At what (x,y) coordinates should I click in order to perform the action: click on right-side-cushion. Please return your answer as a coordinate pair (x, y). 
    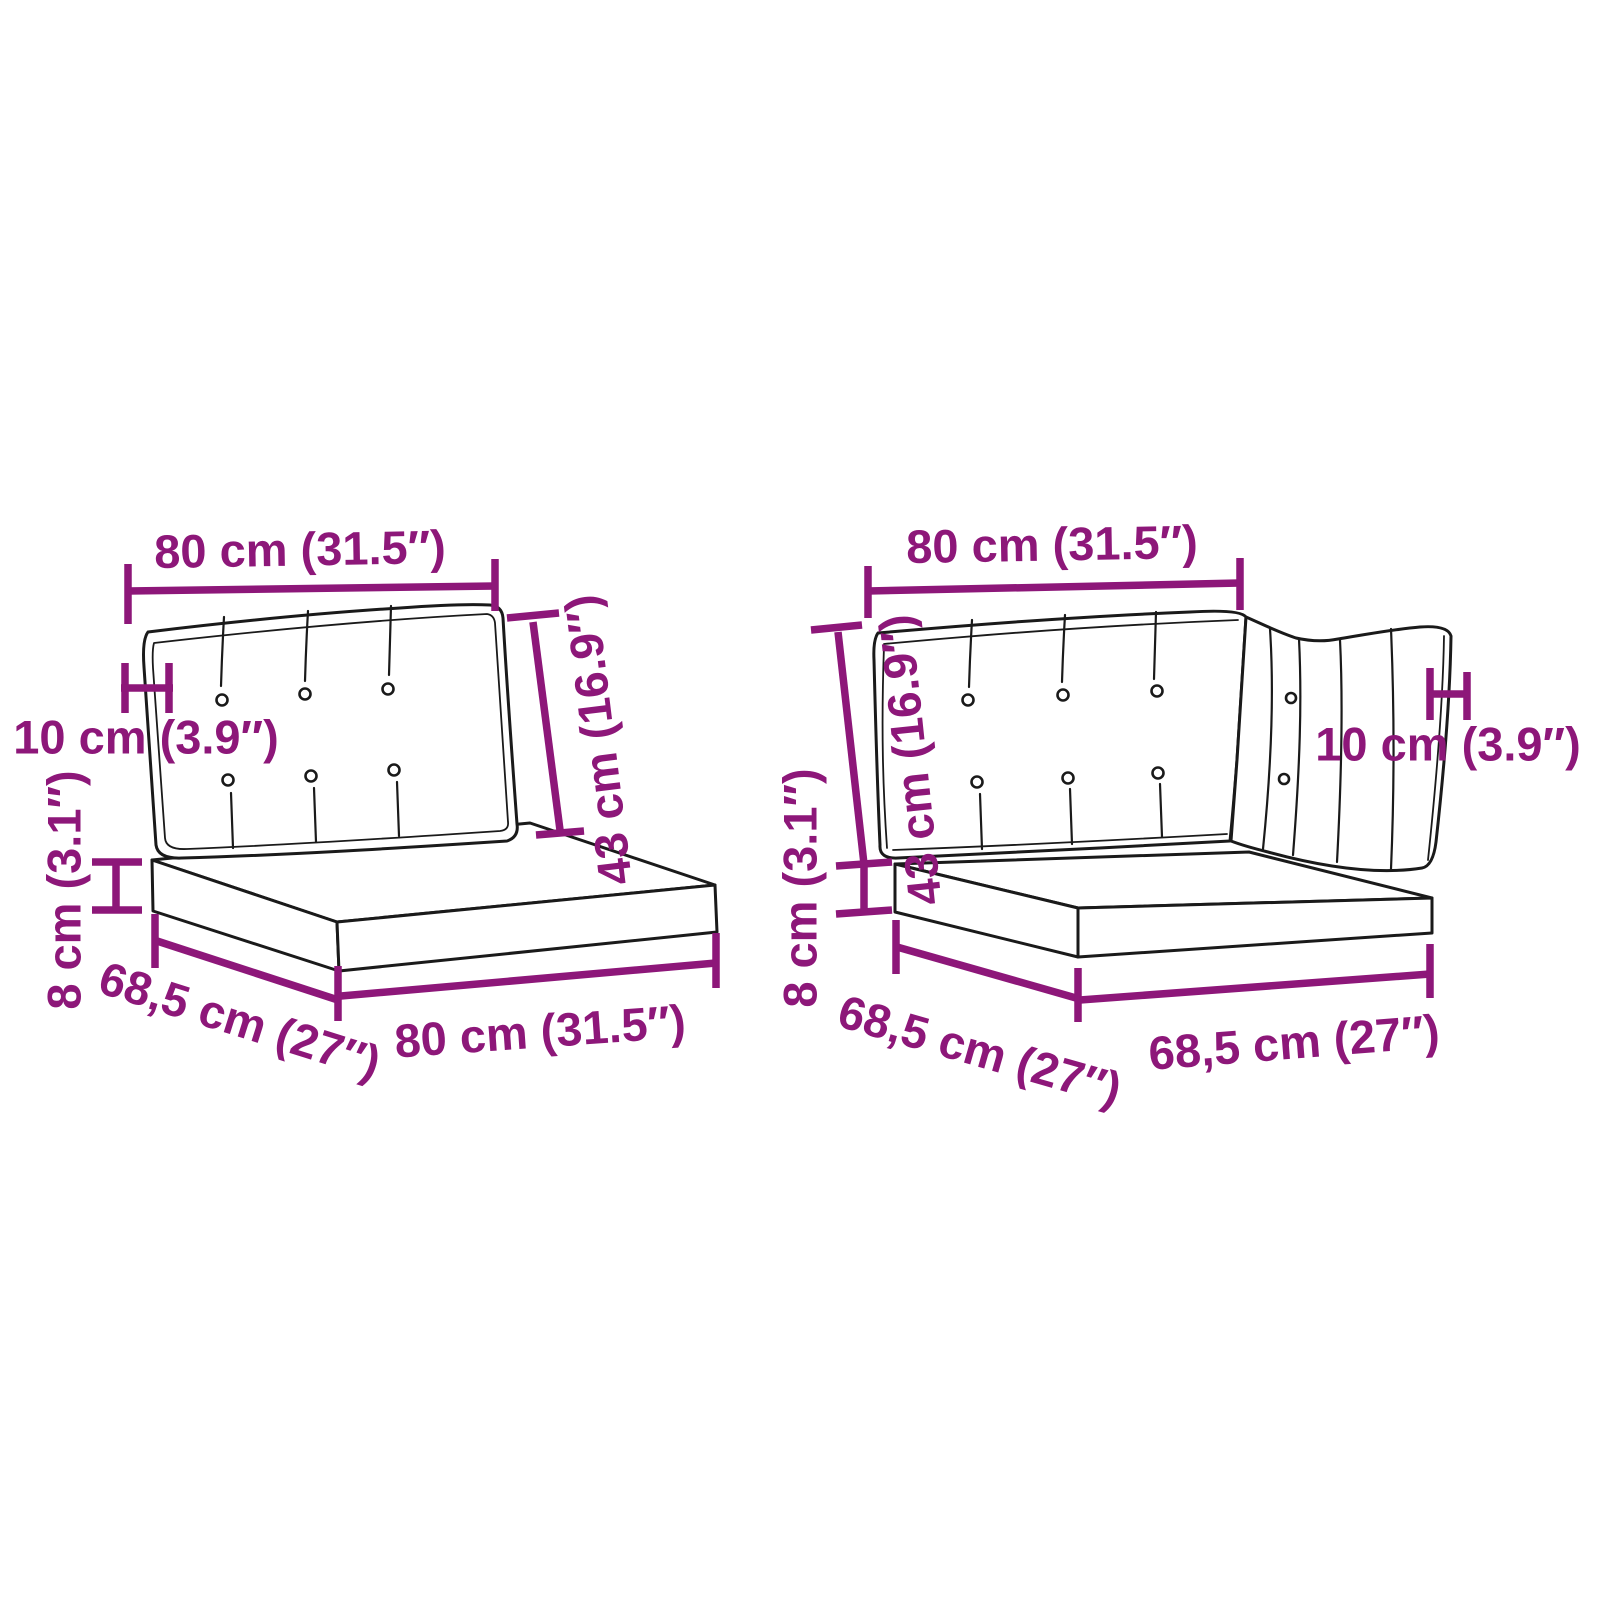
    Looking at the image, I should click on (1341, 744).